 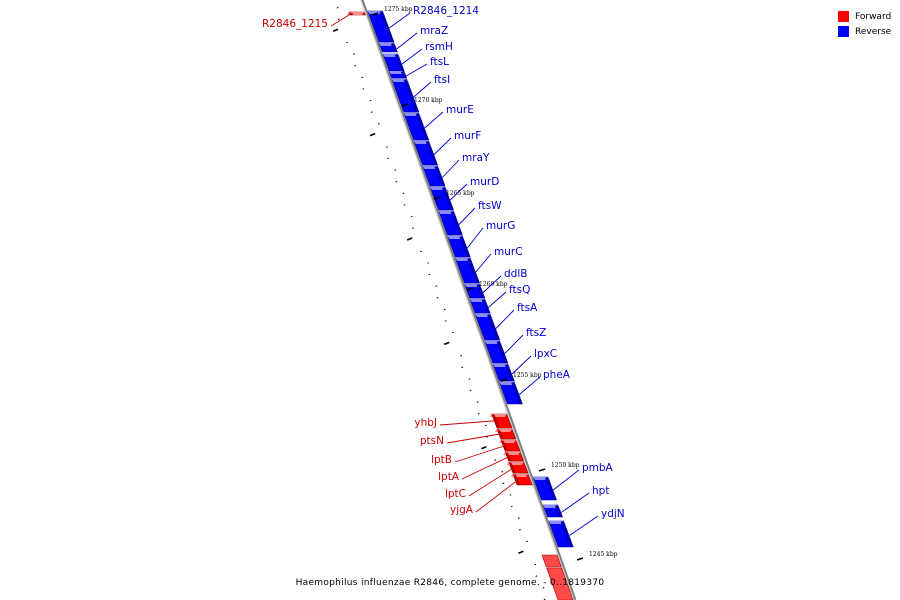 I want to click on kbp-label: 1270 kbp, so click(x=428, y=100).